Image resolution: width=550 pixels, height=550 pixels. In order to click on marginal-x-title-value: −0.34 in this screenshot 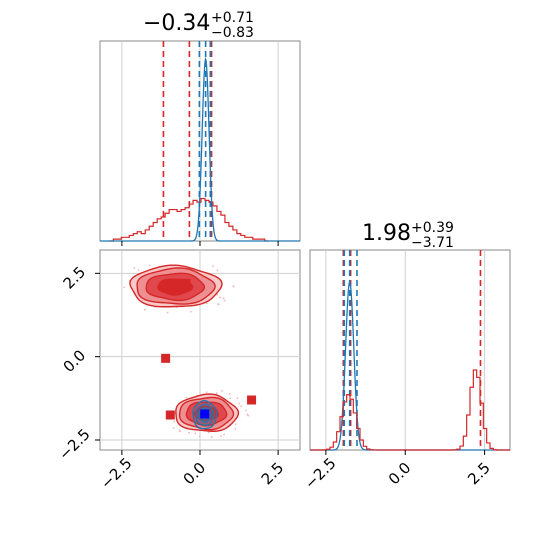, I will do `click(176, 23)`.